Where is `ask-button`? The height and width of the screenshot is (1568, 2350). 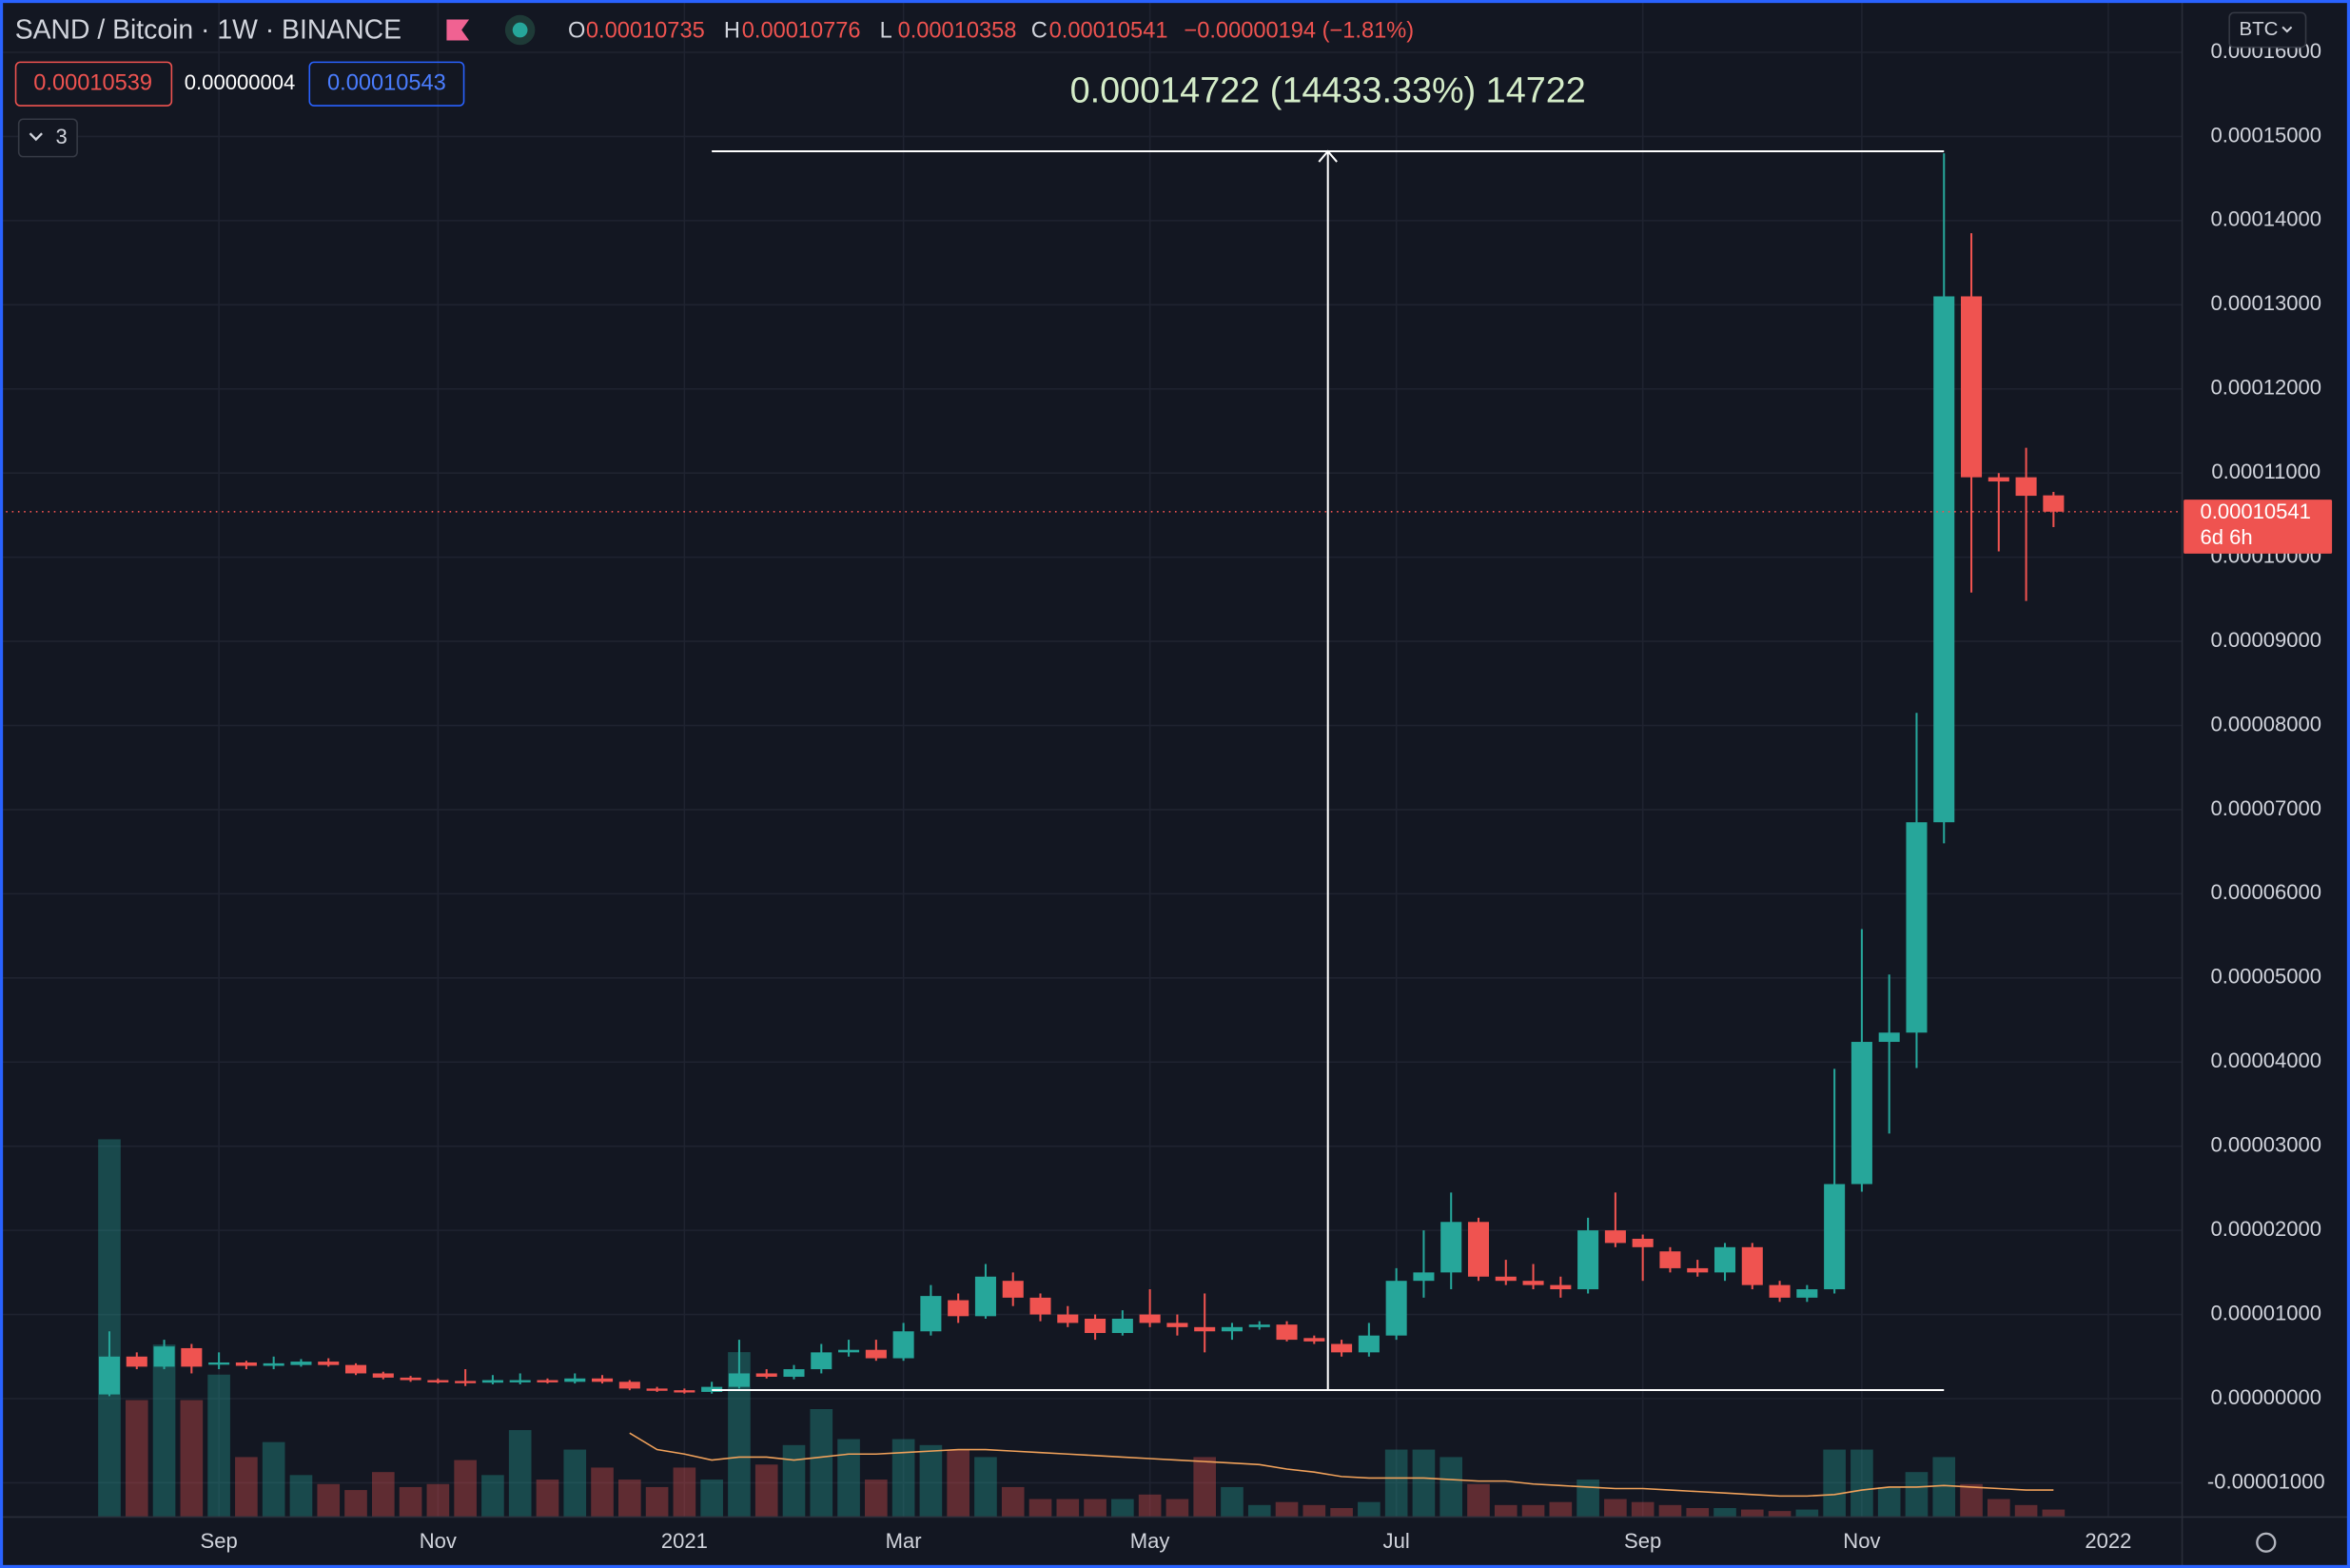 ask-button is located at coordinates (387, 84).